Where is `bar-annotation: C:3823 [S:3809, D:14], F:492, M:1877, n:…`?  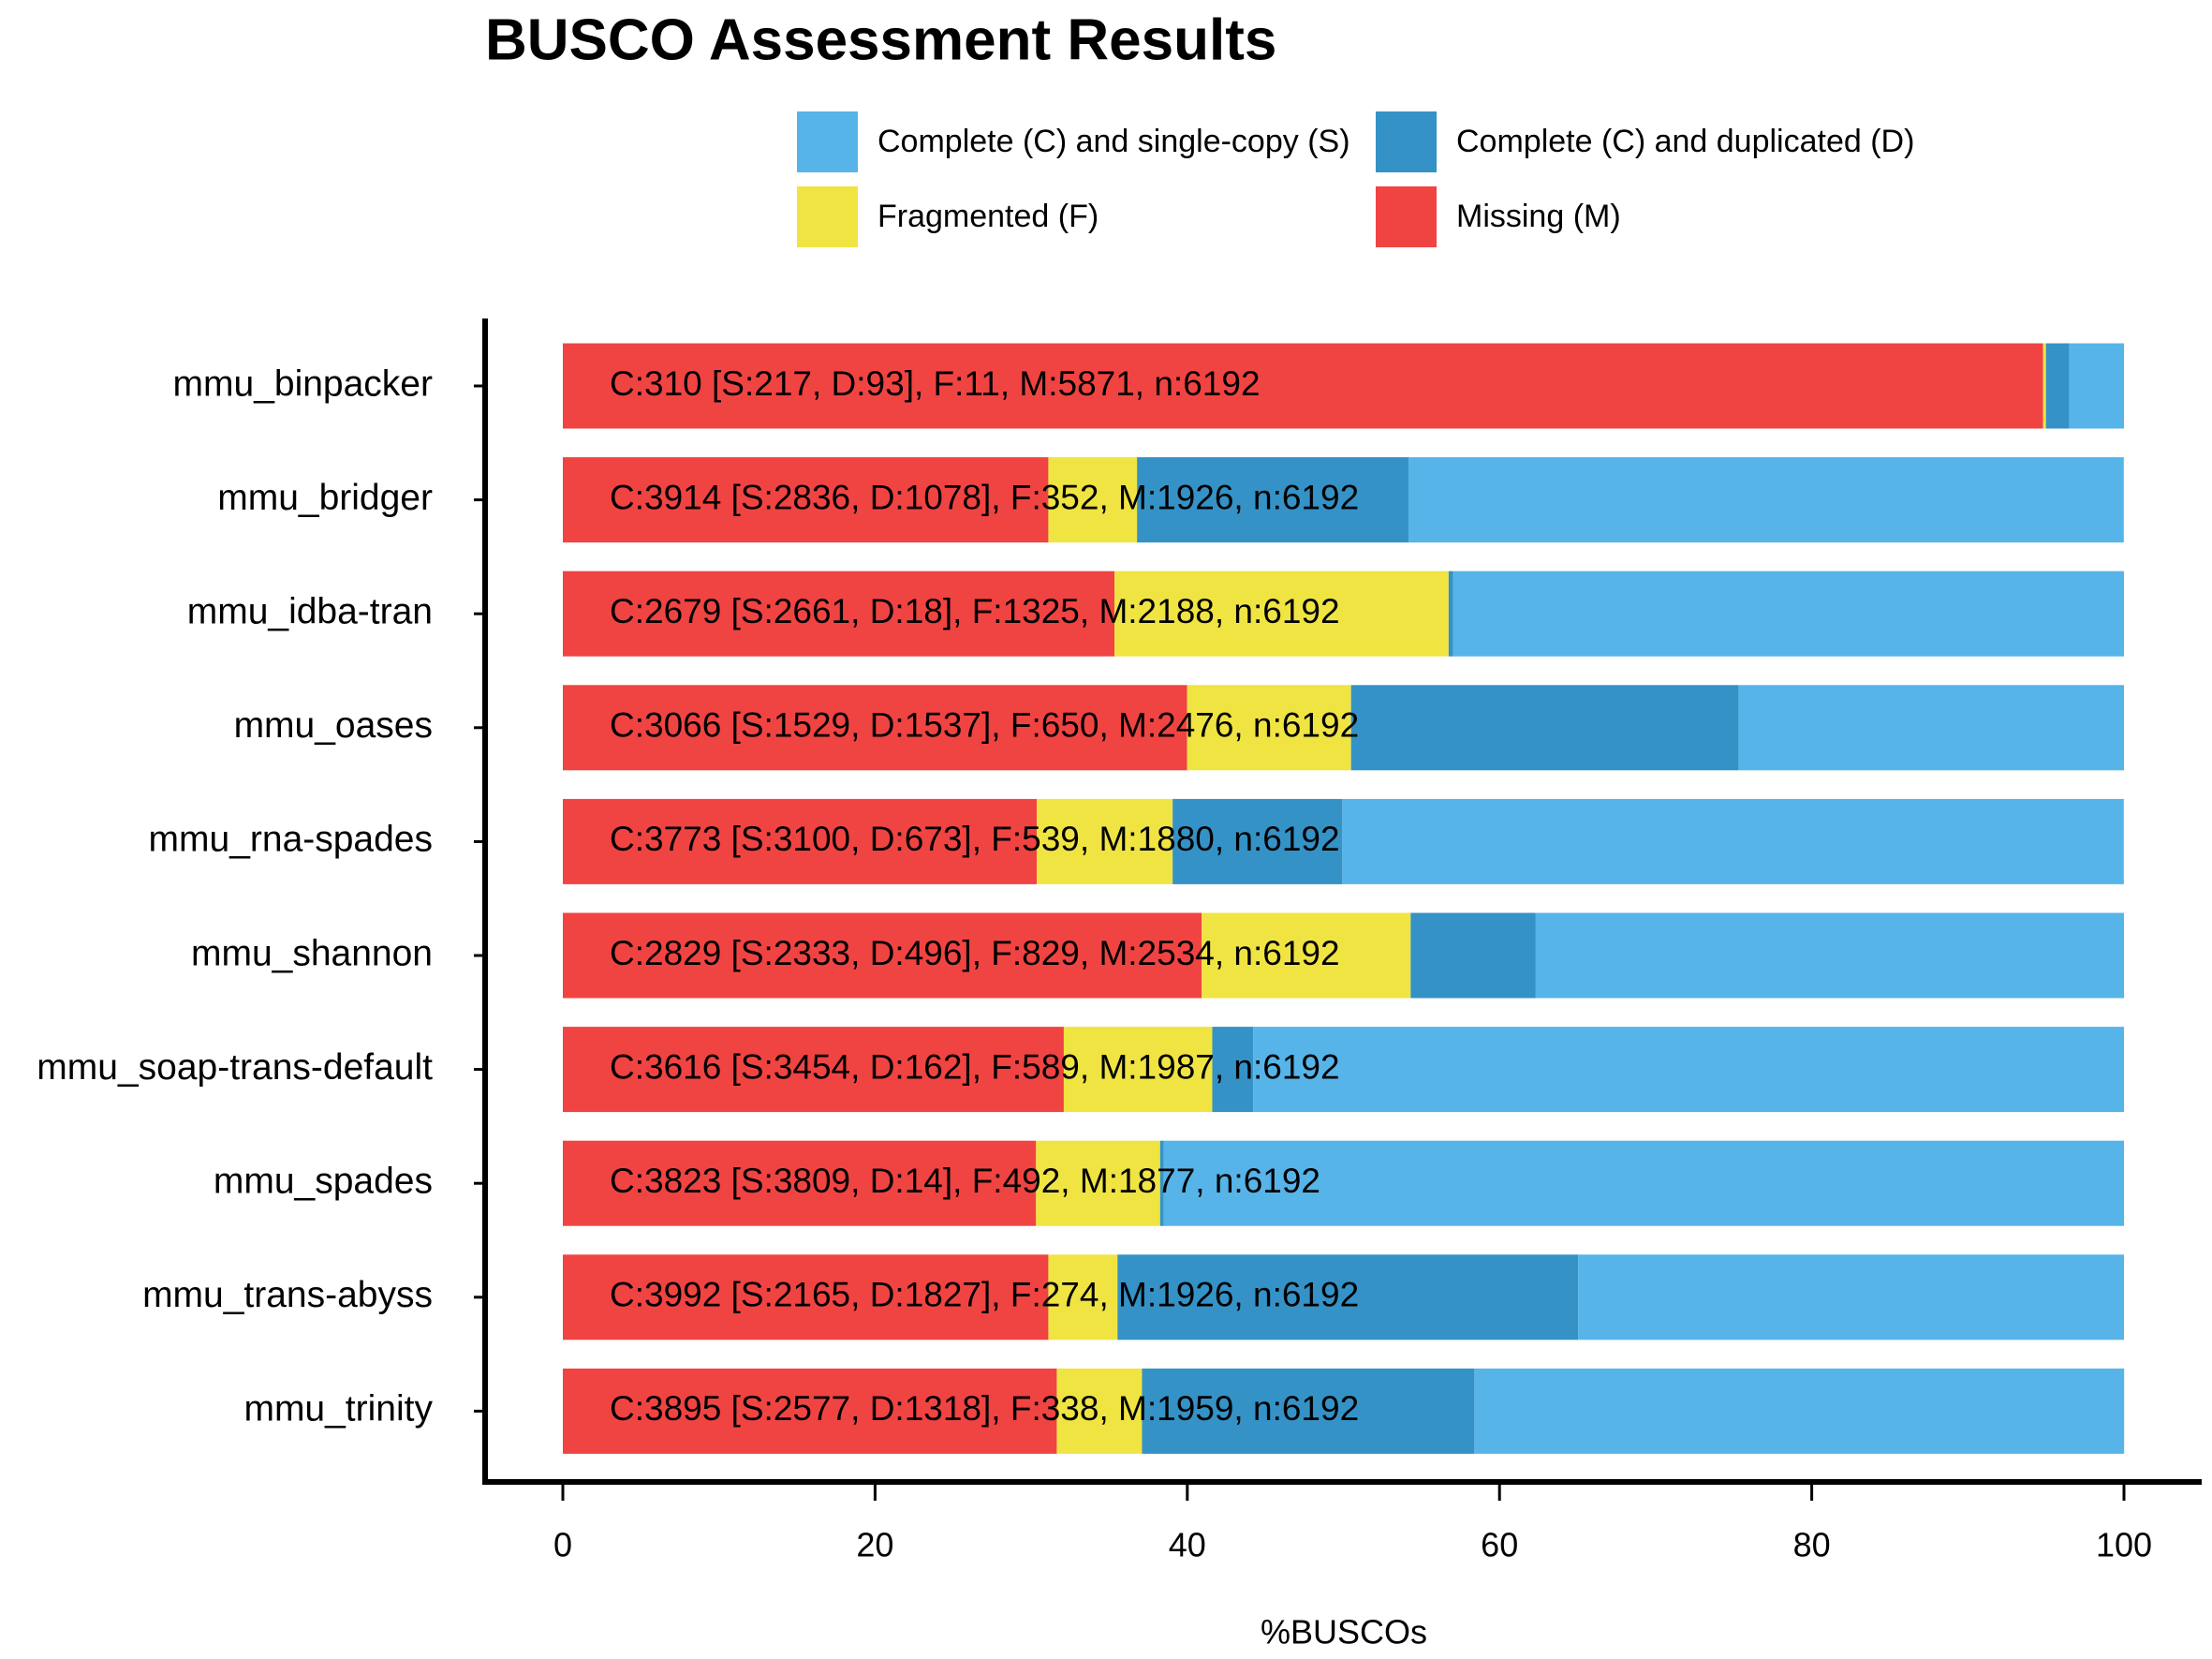
bar-annotation: C:3823 [S:3809, D:14], F:492, M:1877, n:… is located at coordinates (965, 1181).